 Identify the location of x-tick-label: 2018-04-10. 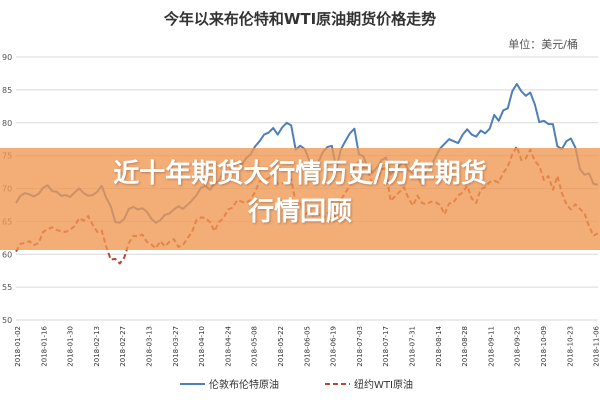
(202, 346).